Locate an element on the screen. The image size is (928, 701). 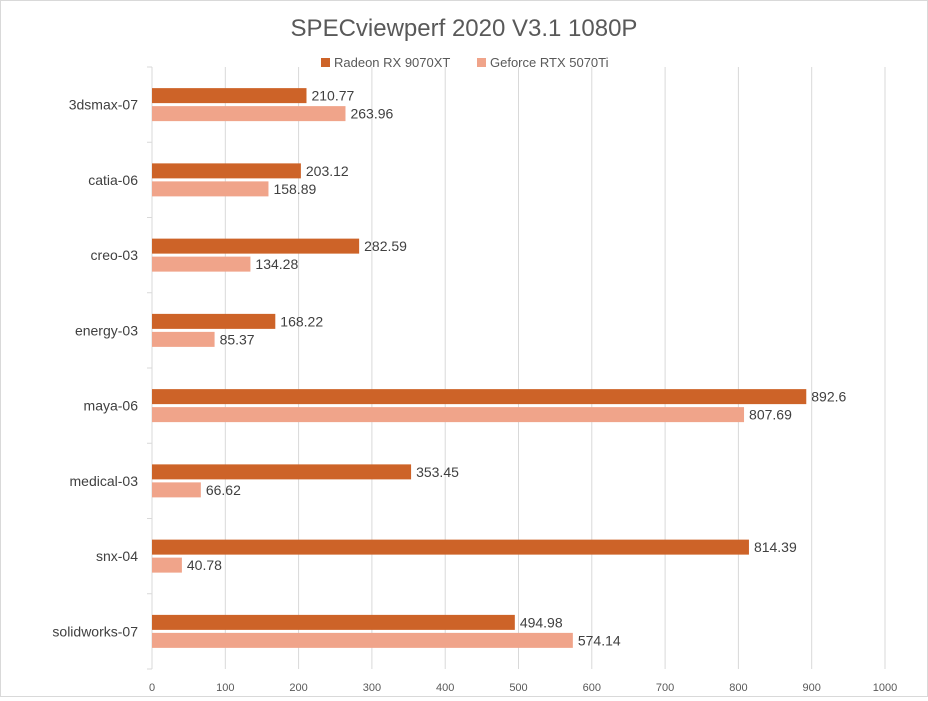
category-label: creo-03 is located at coordinates (115, 255).